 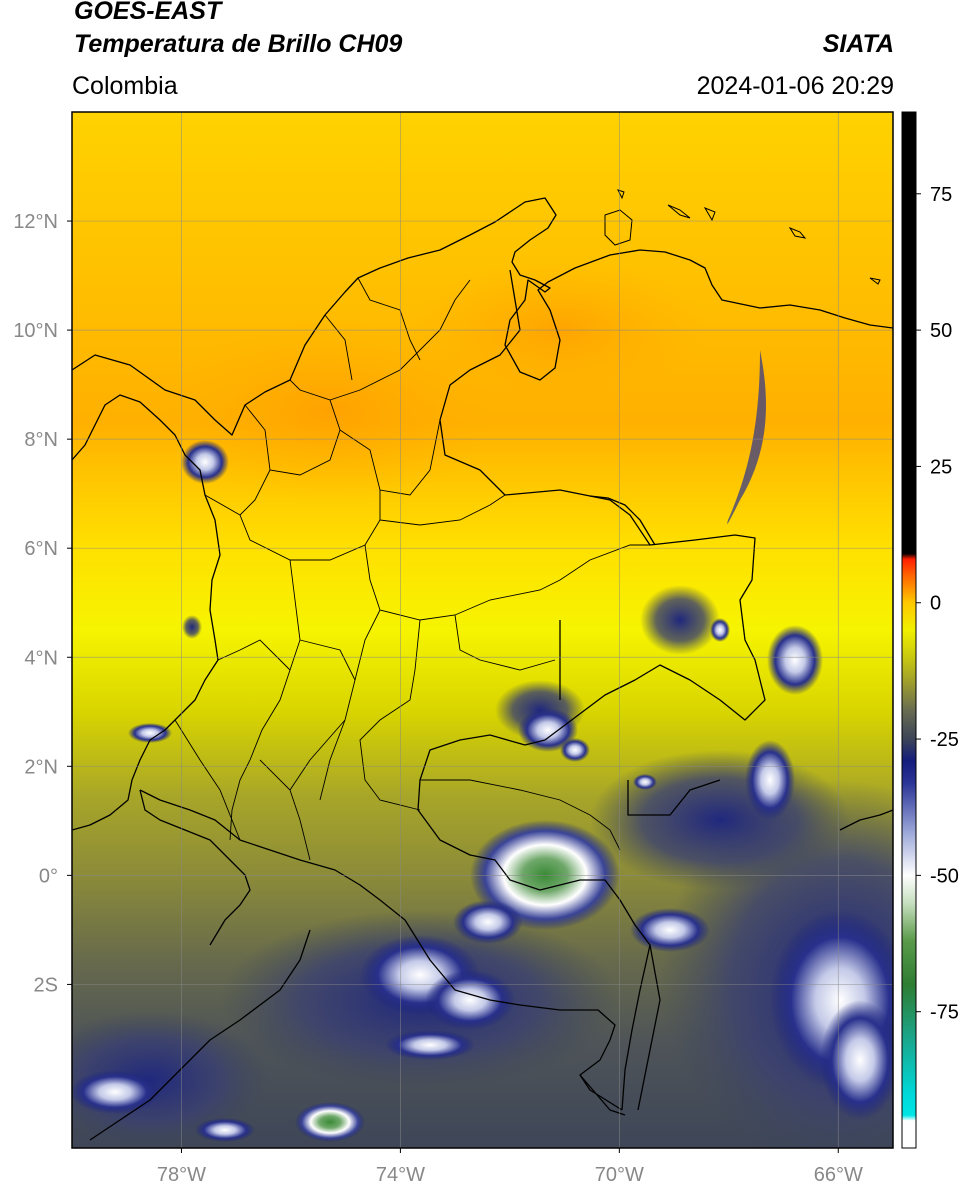 I want to click on latitude-ticks: 12°N 10°N 8°N 6°N 4°N 2°N 0° 2S, so click(x=42, y=603).